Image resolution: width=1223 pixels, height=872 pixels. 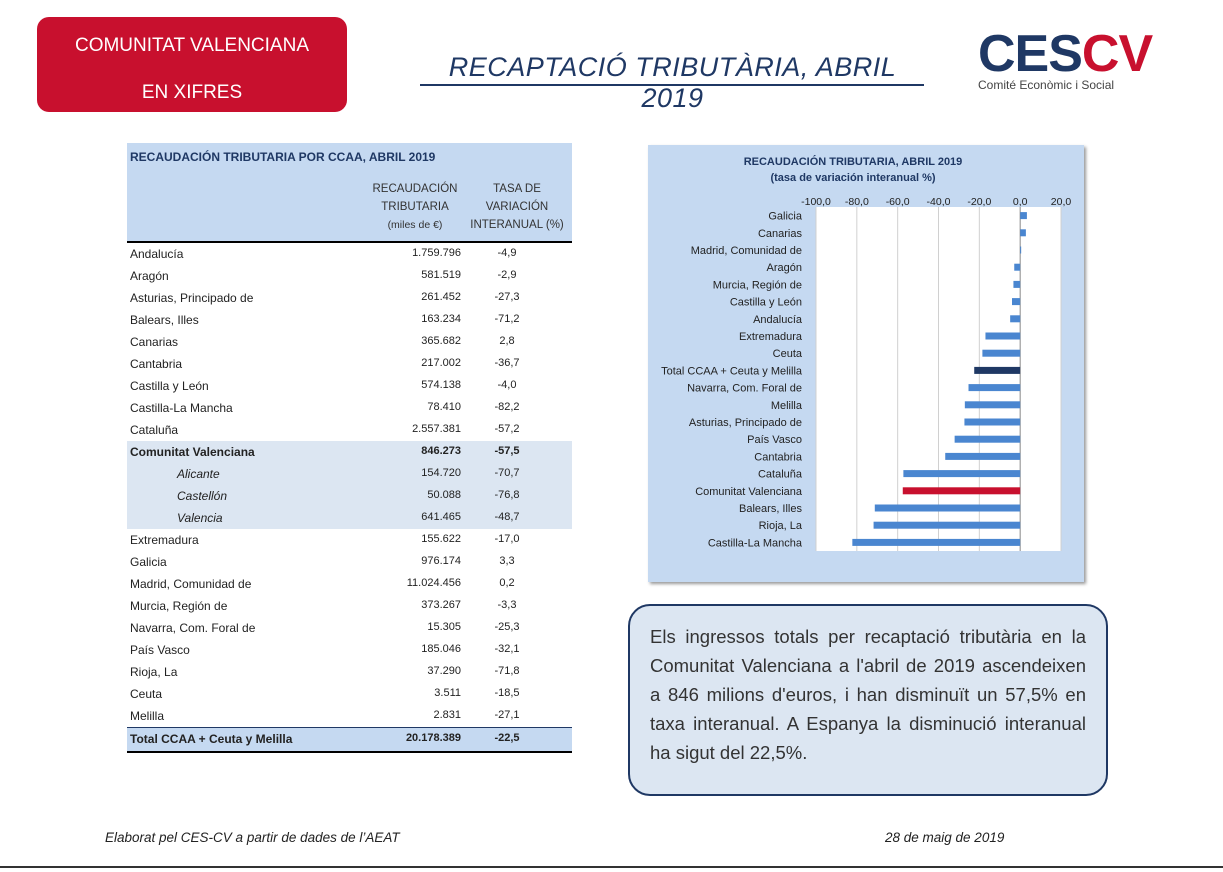 What do you see at coordinates (939, 202) in the screenshot?
I see `x-tick-label: -40,0` at bounding box center [939, 202].